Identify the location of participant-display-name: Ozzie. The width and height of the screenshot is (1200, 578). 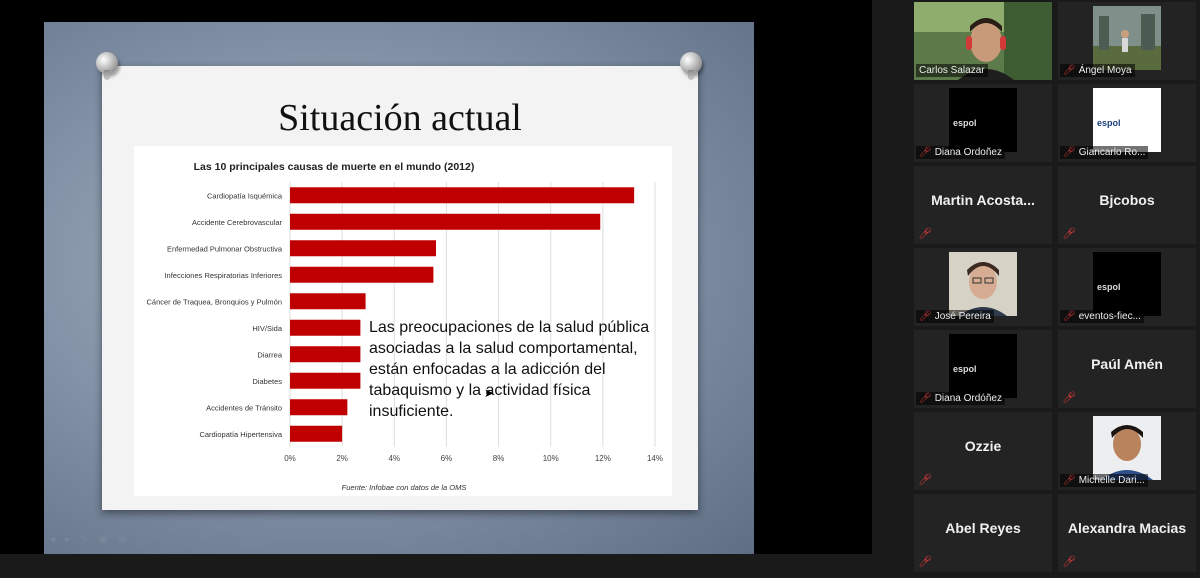
(983, 446).